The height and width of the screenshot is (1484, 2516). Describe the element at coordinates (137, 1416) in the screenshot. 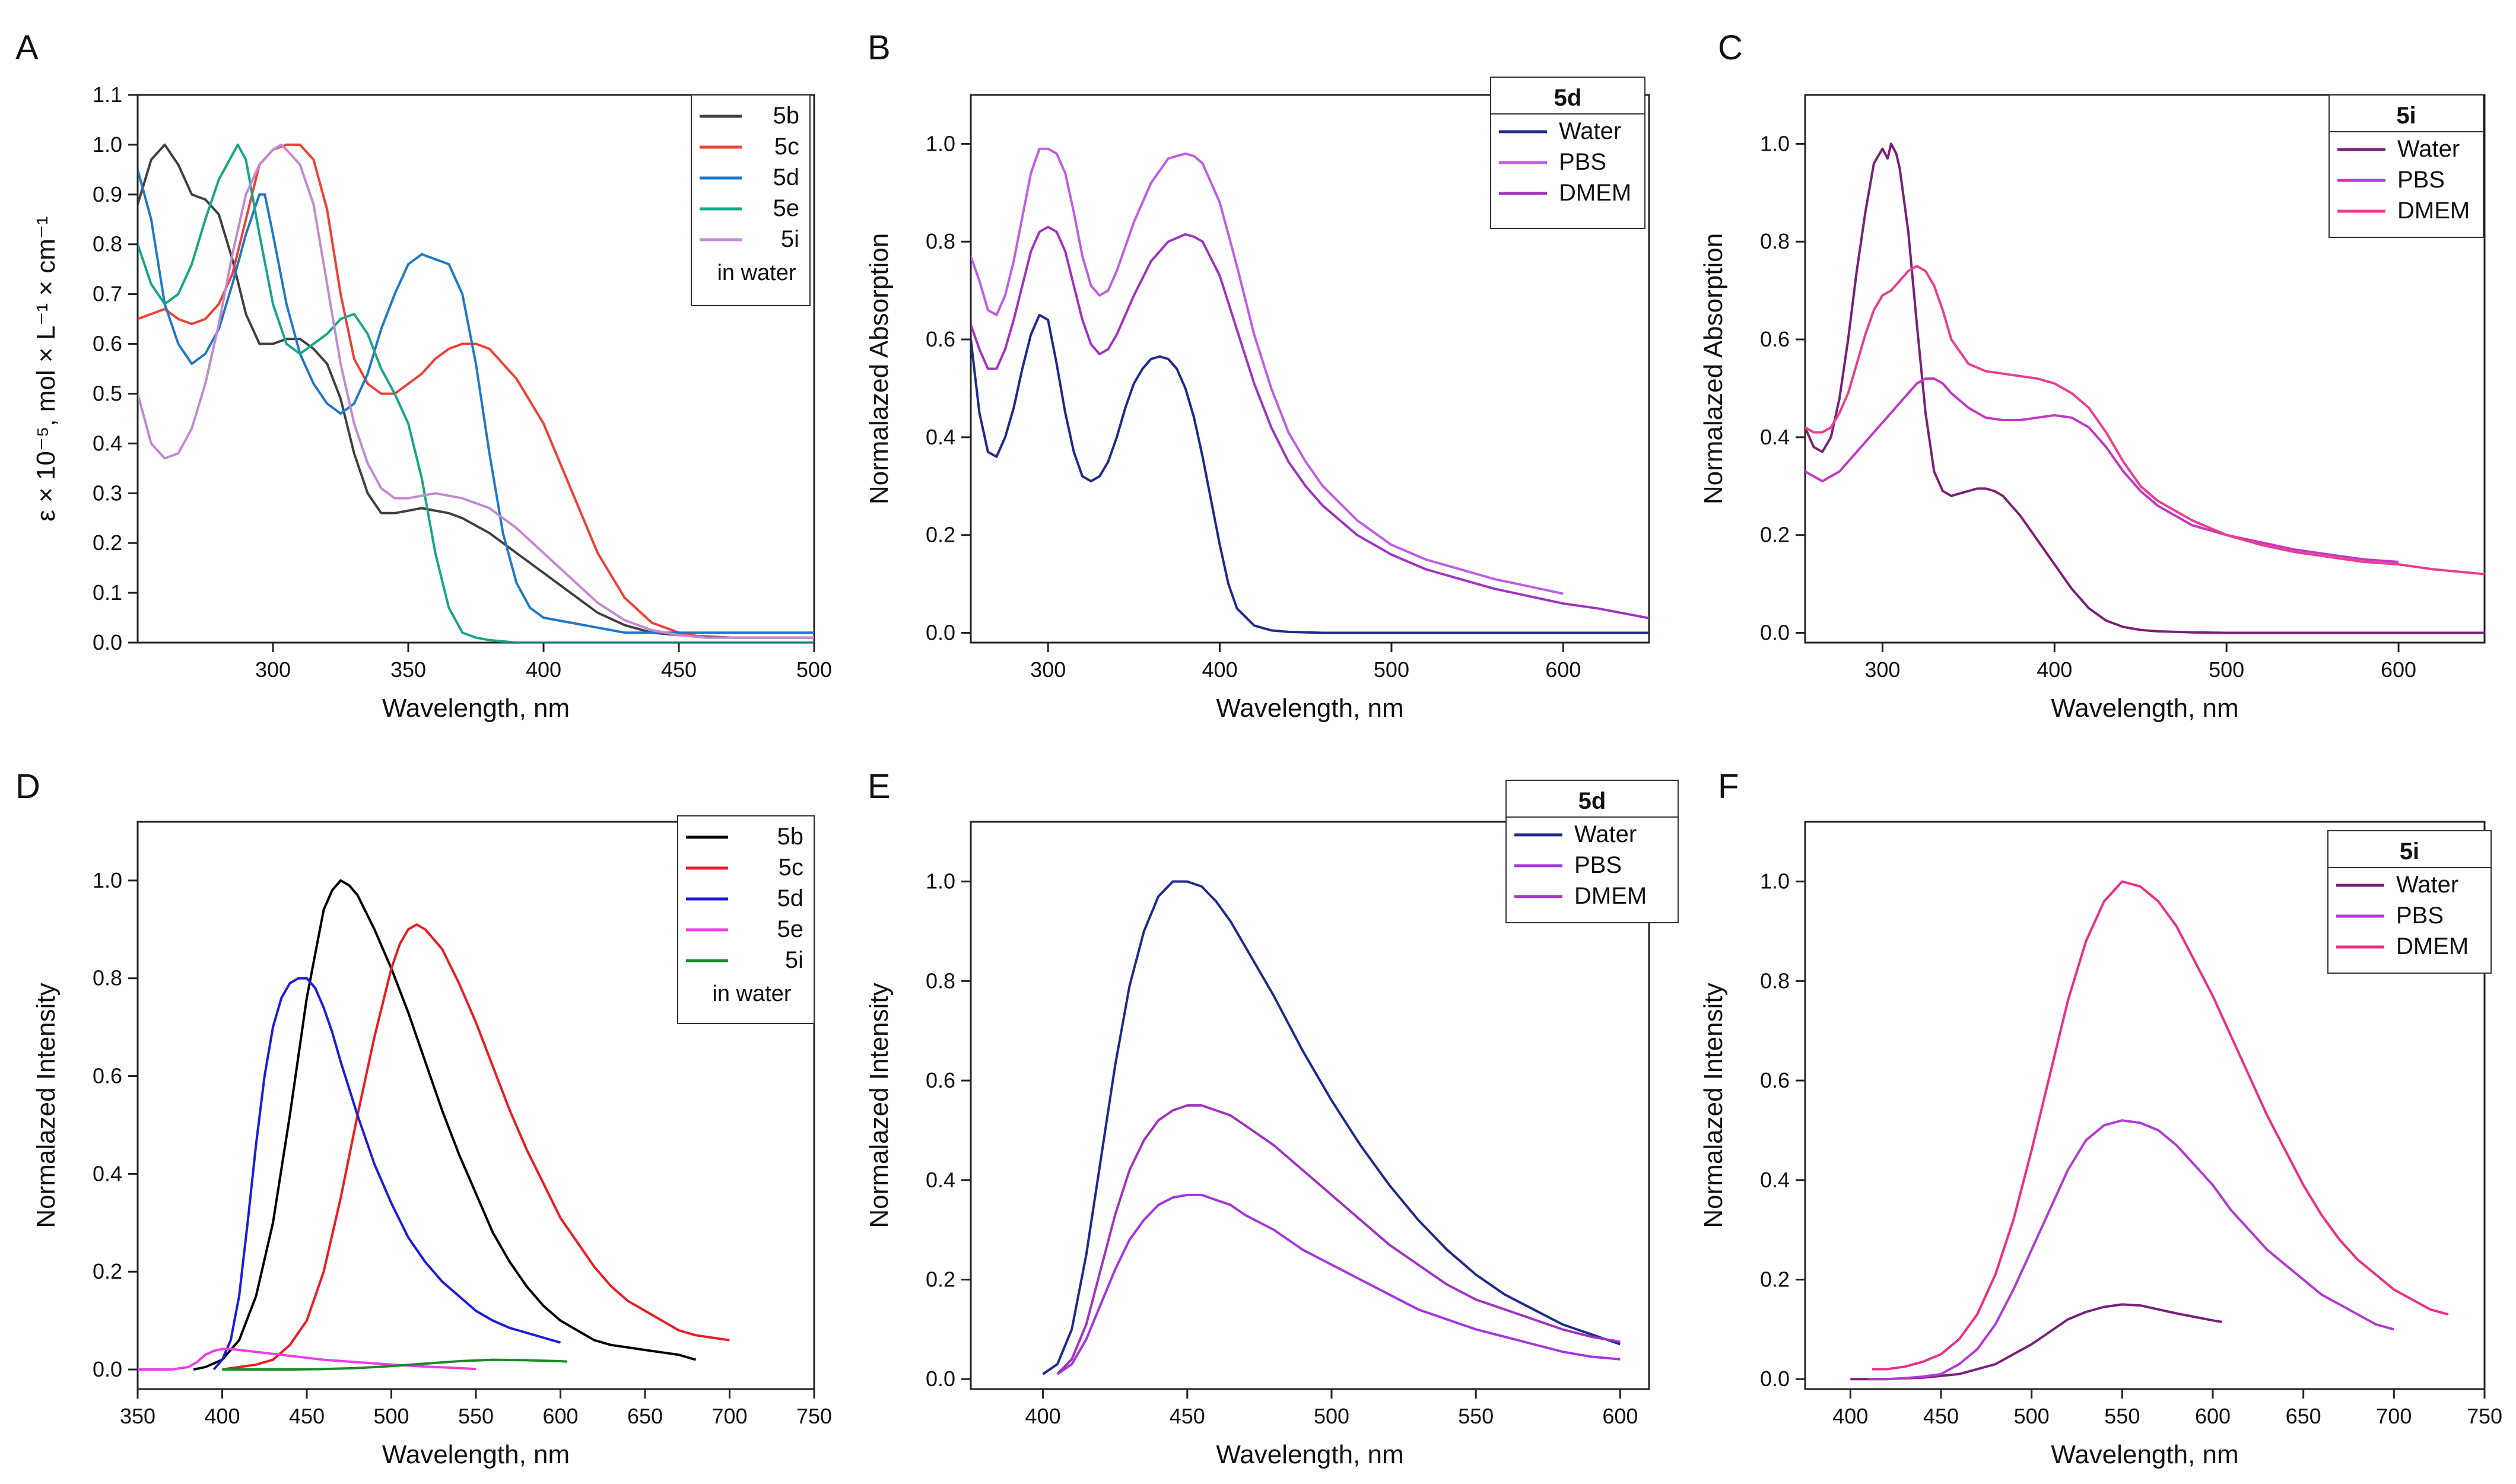

I see `x-tick-label: 350` at that location.